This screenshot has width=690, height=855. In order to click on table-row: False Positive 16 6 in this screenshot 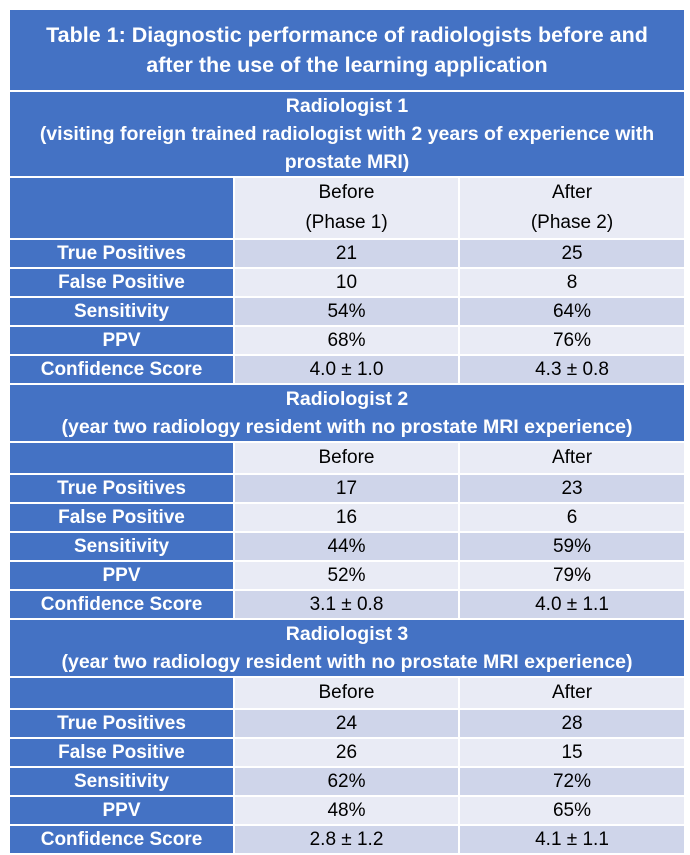, I will do `click(347, 517)`.